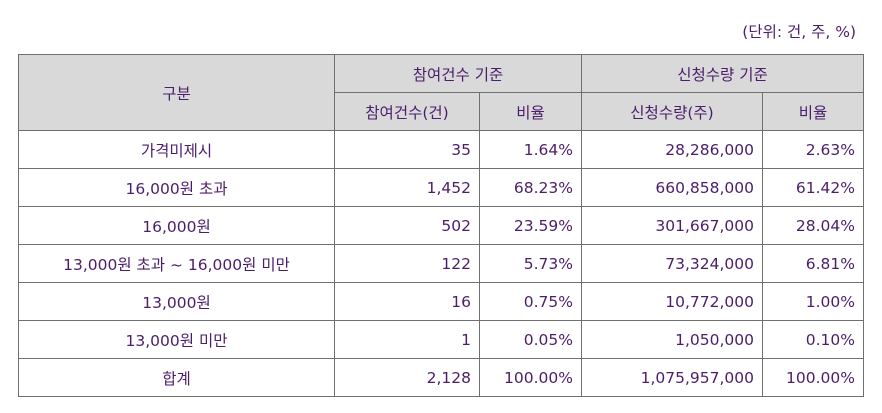  I want to click on cell-subscription-ratio: 0.10%, so click(813, 339).